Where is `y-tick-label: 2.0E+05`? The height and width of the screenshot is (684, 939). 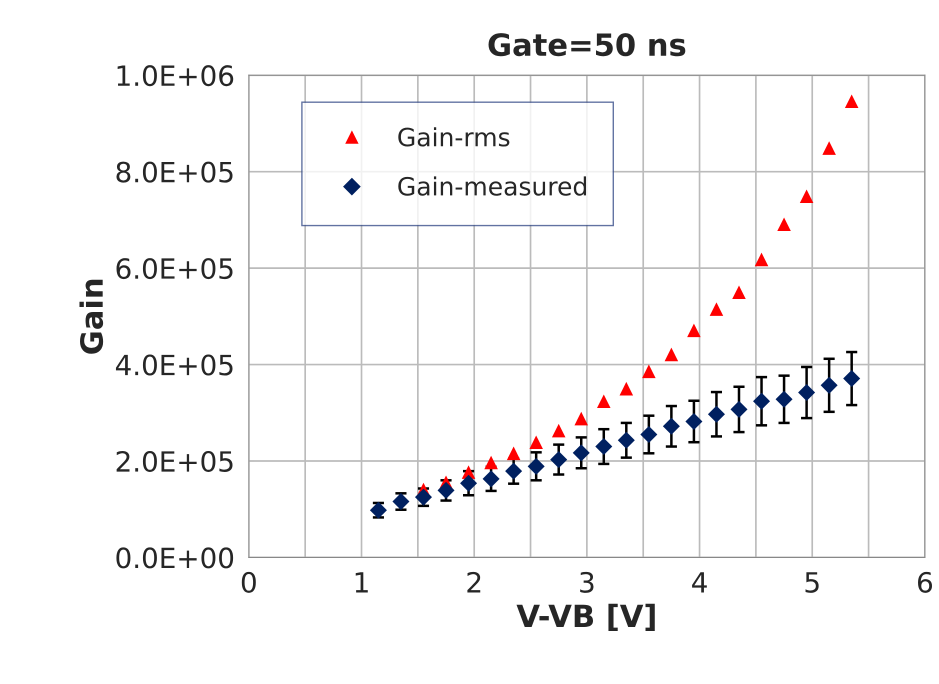 y-tick-label: 2.0E+05 is located at coordinates (174, 461).